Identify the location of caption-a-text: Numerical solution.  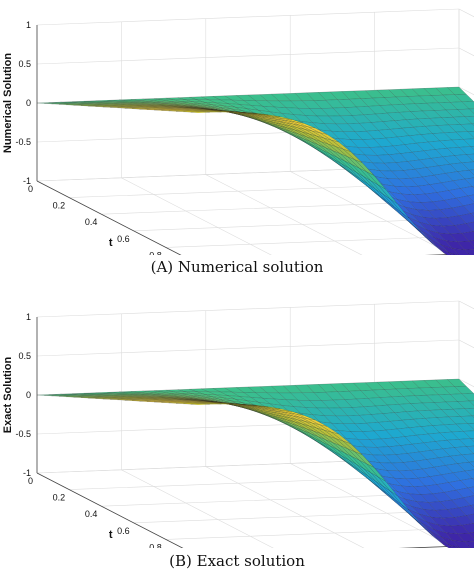
(250, 267).